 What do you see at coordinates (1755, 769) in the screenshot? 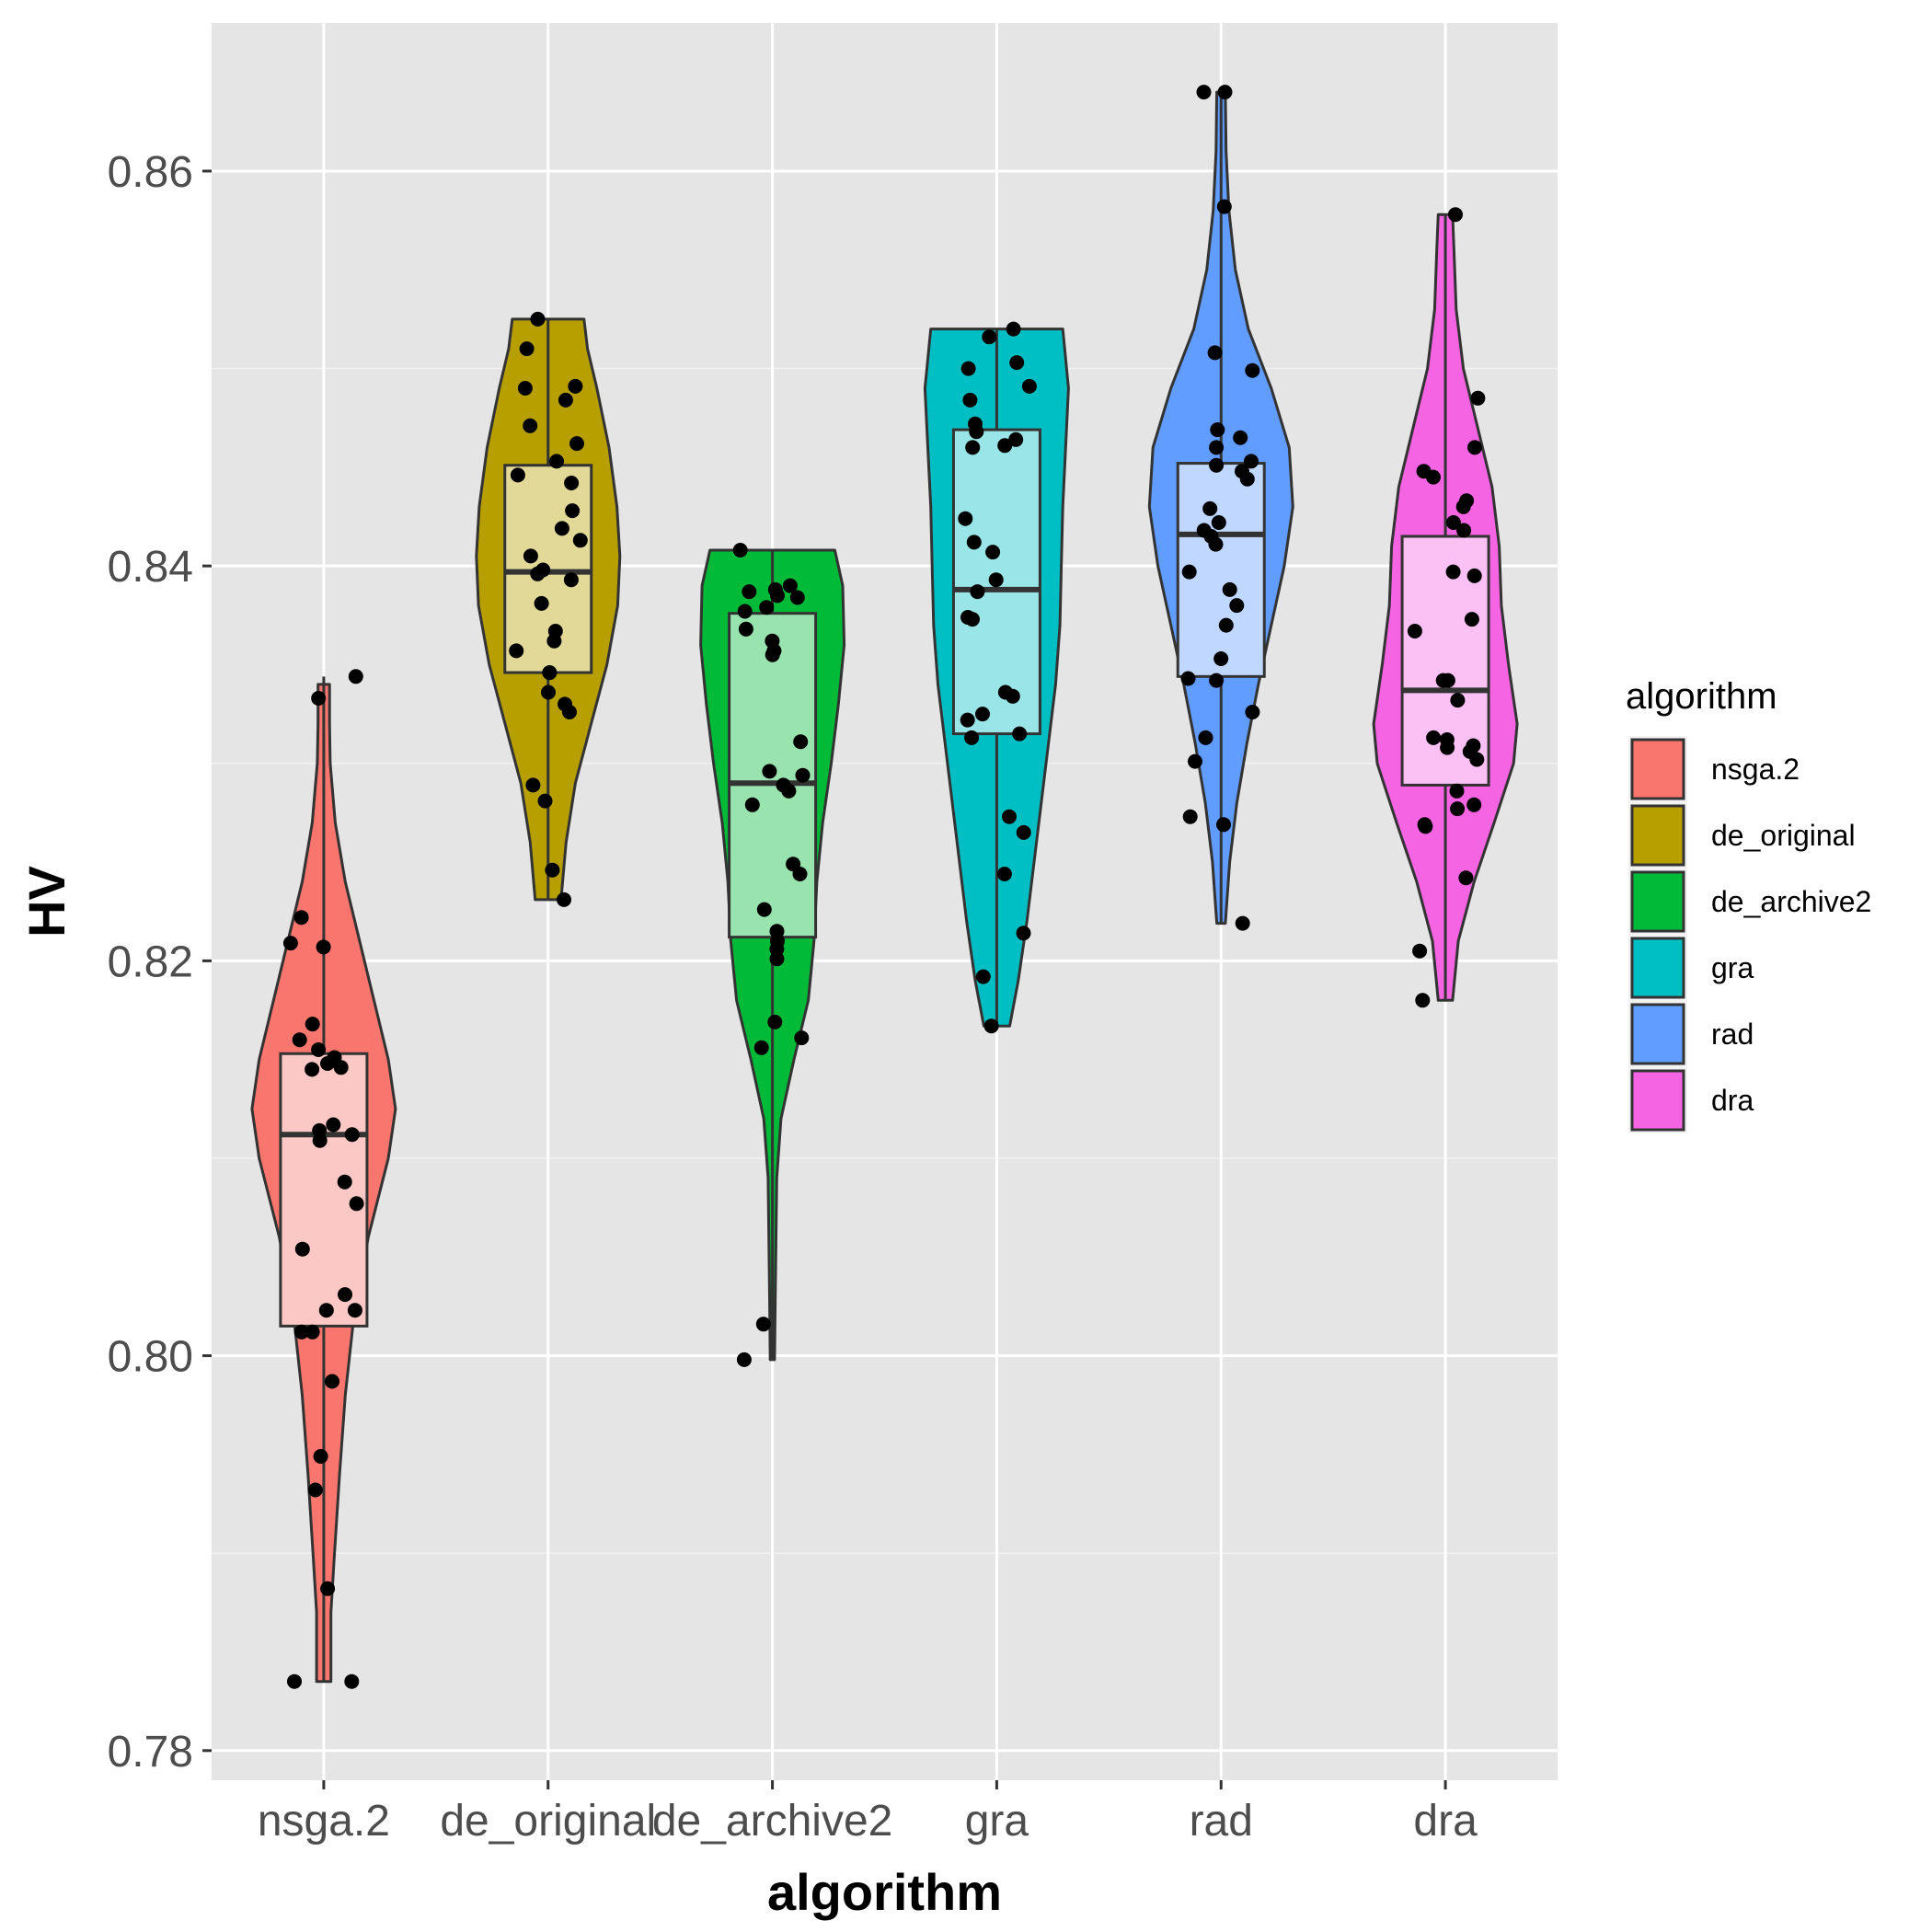
I see `legend-label-nsga.2: nsga.2` at bounding box center [1755, 769].